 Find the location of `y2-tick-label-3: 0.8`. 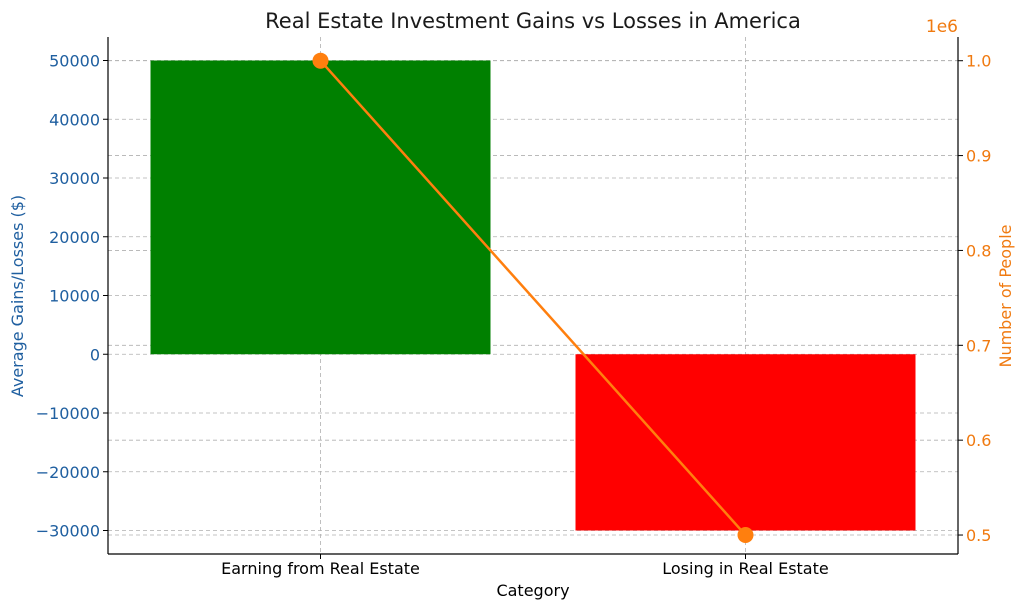

y2-tick-label-3: 0.8 is located at coordinates (978, 250).